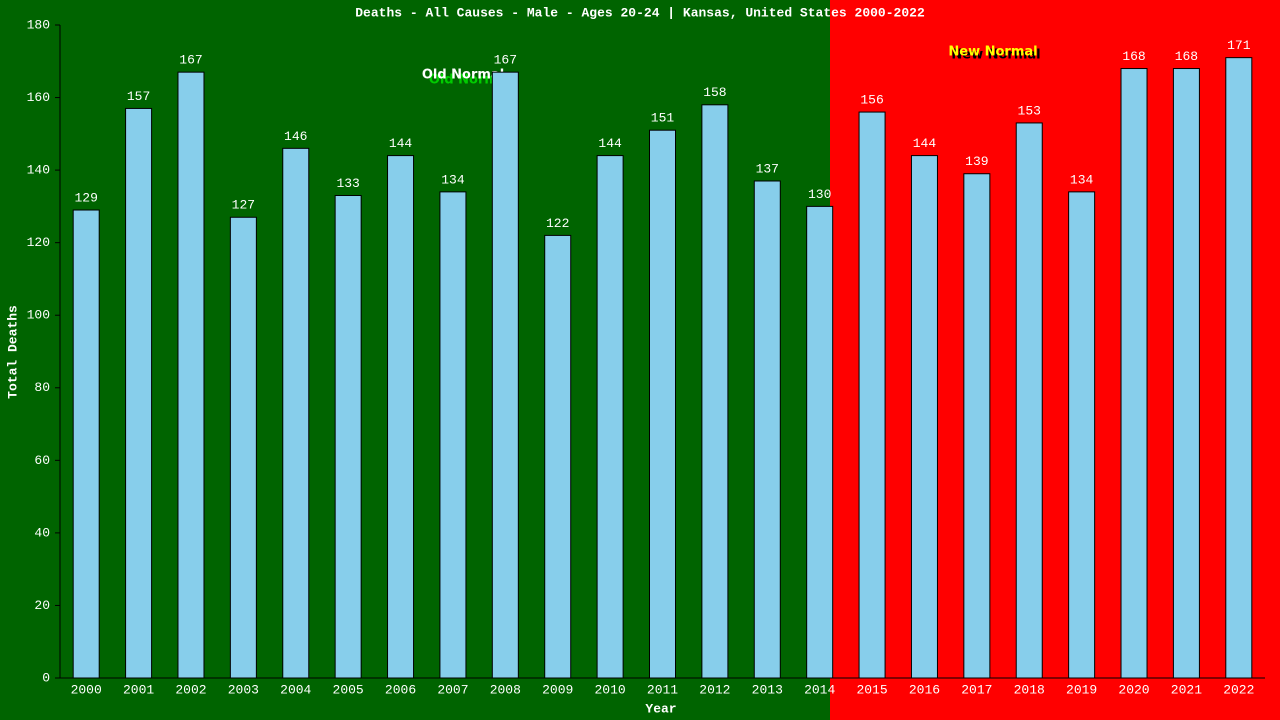 This screenshot has height=720, width=1280. I want to click on data-label: 158, so click(714, 92).